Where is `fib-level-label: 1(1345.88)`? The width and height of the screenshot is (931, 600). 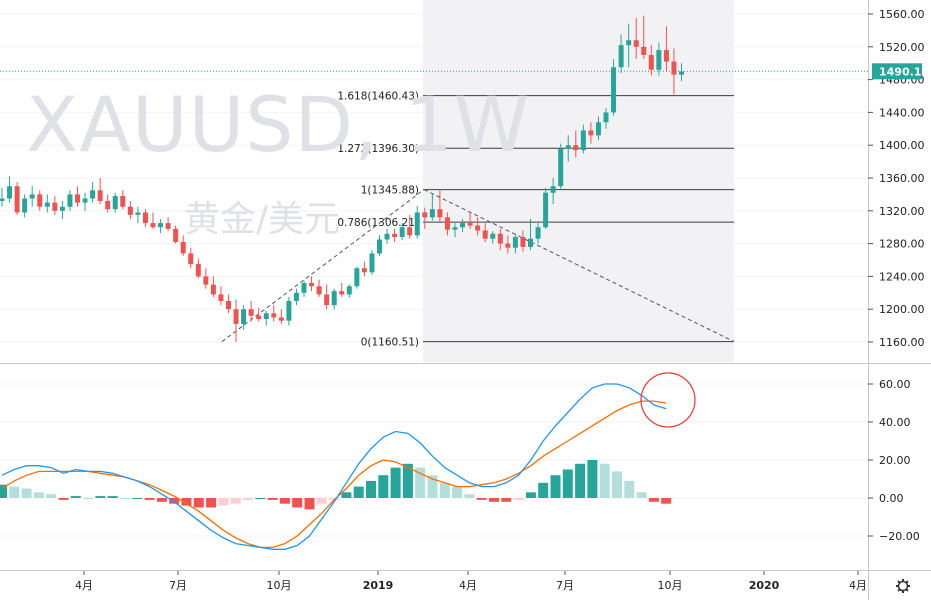
fib-level-label: 1(1345.88) is located at coordinates (390, 191).